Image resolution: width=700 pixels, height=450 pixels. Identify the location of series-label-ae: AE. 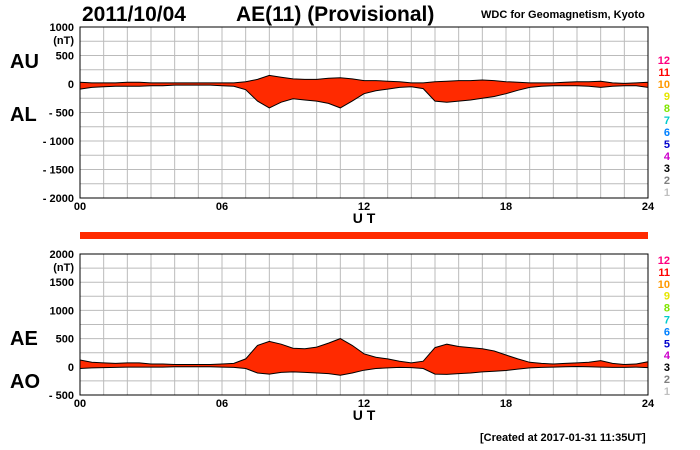
(24, 339).